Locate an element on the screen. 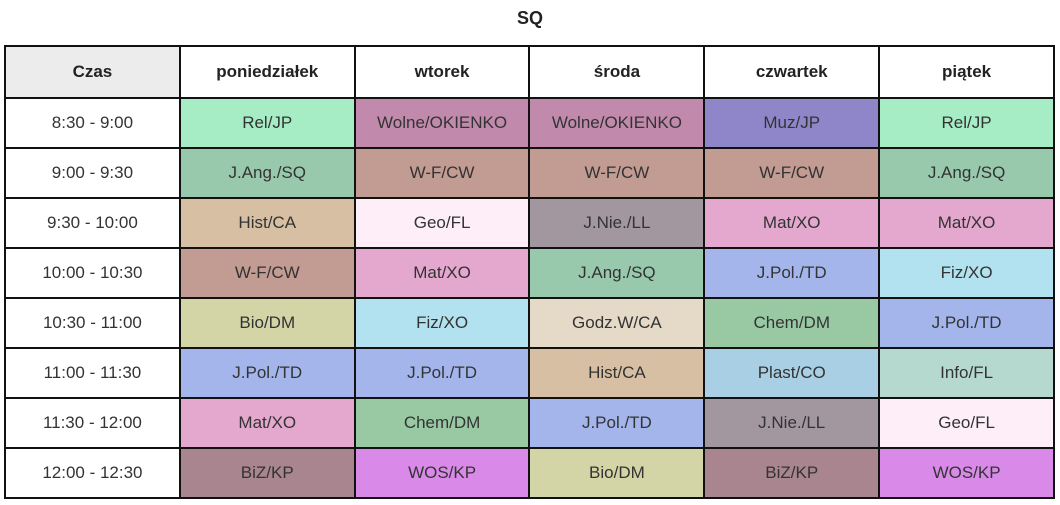 Image resolution: width=1060 pixels, height=505 pixels. lesson-cell-tuesday: J.Pol./TD is located at coordinates (442, 373).